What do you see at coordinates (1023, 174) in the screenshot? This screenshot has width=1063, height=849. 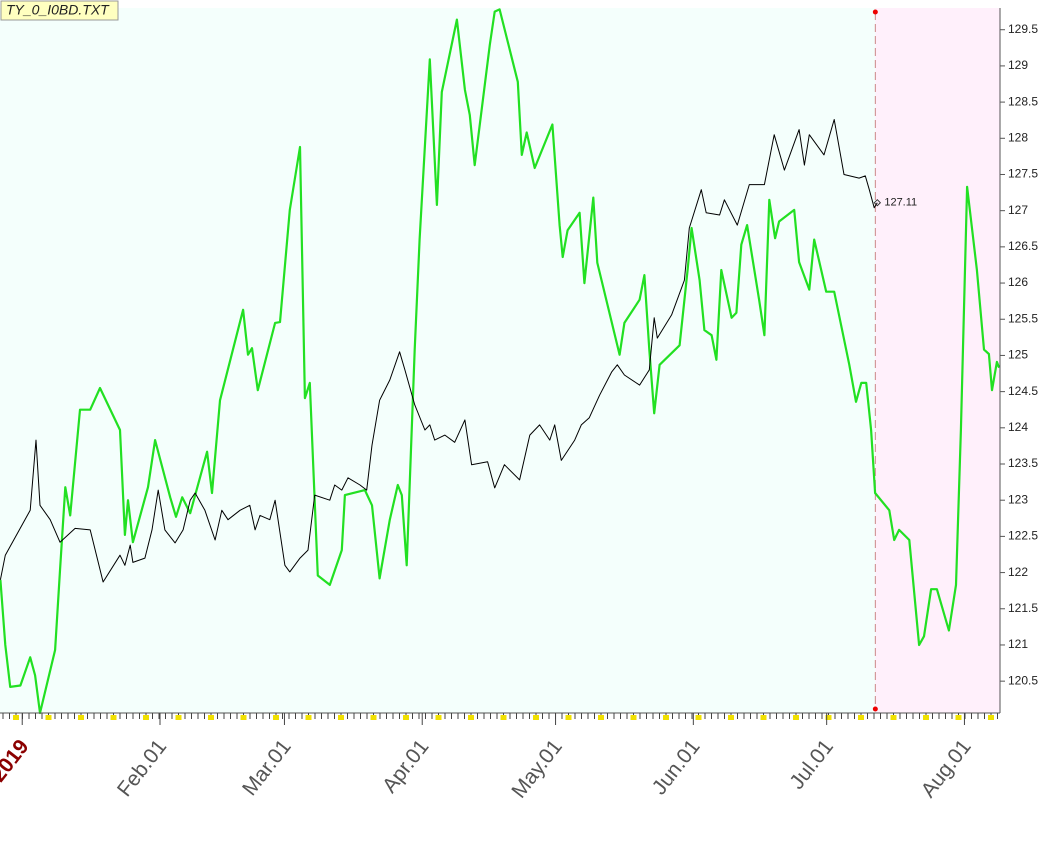 I see `y-tick-label: 127.5` at bounding box center [1023, 174].